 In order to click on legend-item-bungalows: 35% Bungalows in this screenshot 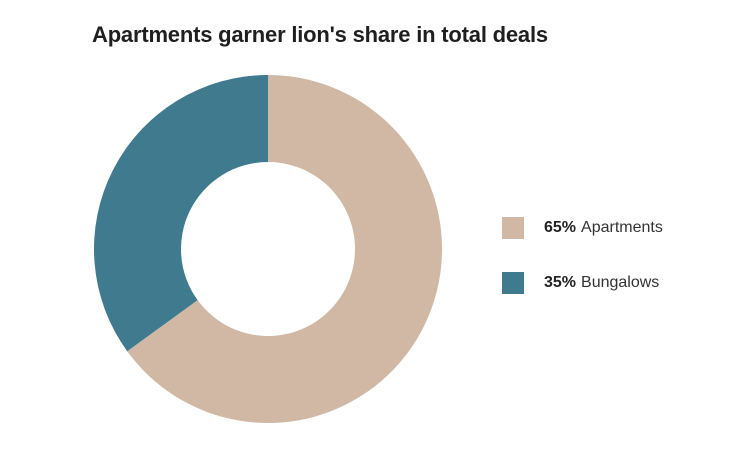, I will do `click(582, 283)`.